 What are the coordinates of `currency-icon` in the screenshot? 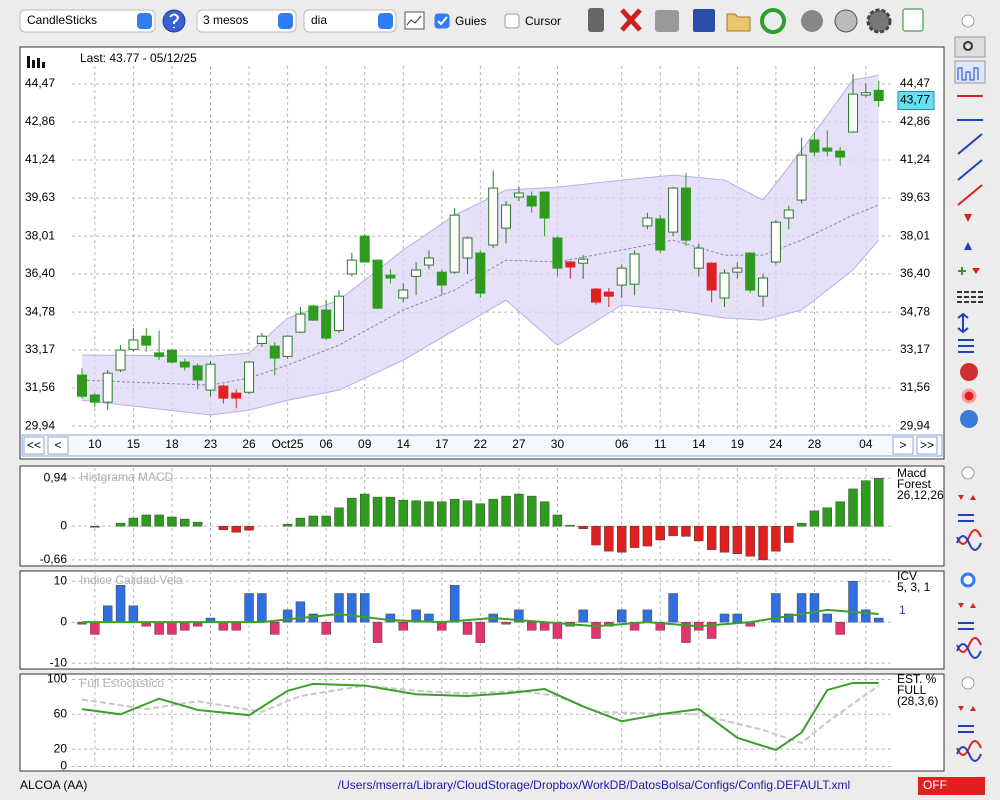 It's located at (846, 21).